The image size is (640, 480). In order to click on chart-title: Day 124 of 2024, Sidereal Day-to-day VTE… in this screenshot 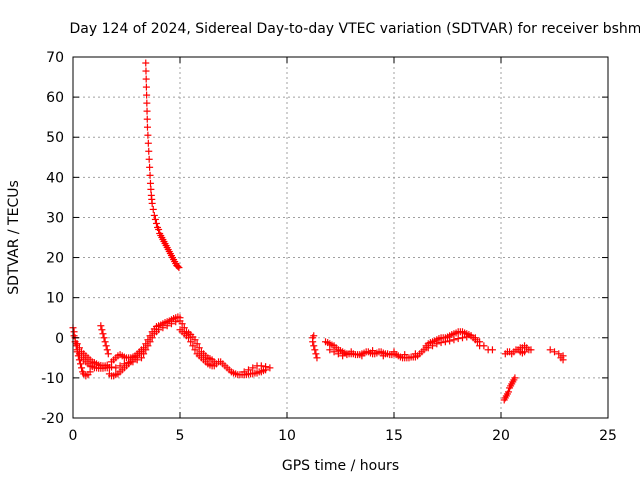, I will do `click(355, 29)`.